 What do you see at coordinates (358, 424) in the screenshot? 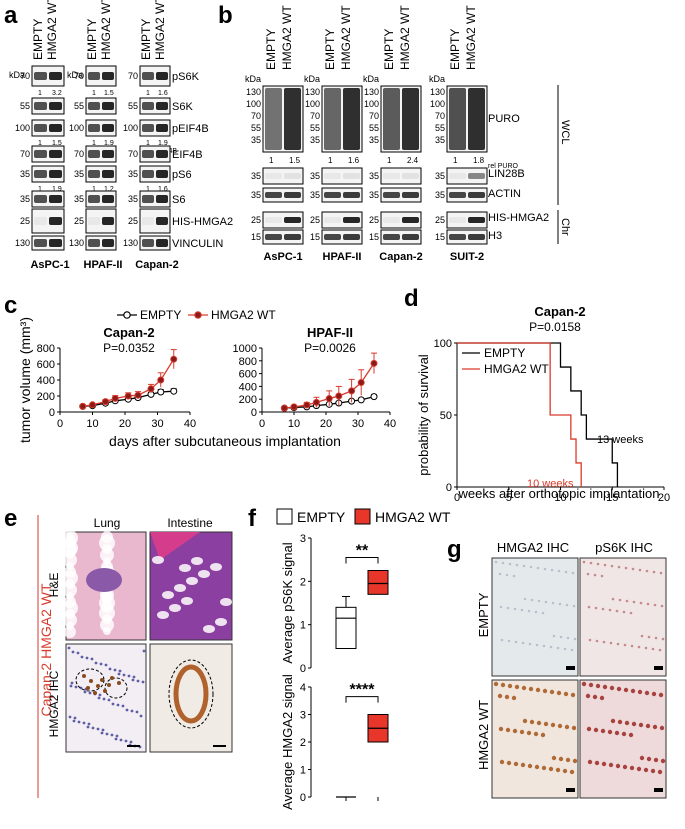
I see `x-tick-label: 30` at bounding box center [358, 424].